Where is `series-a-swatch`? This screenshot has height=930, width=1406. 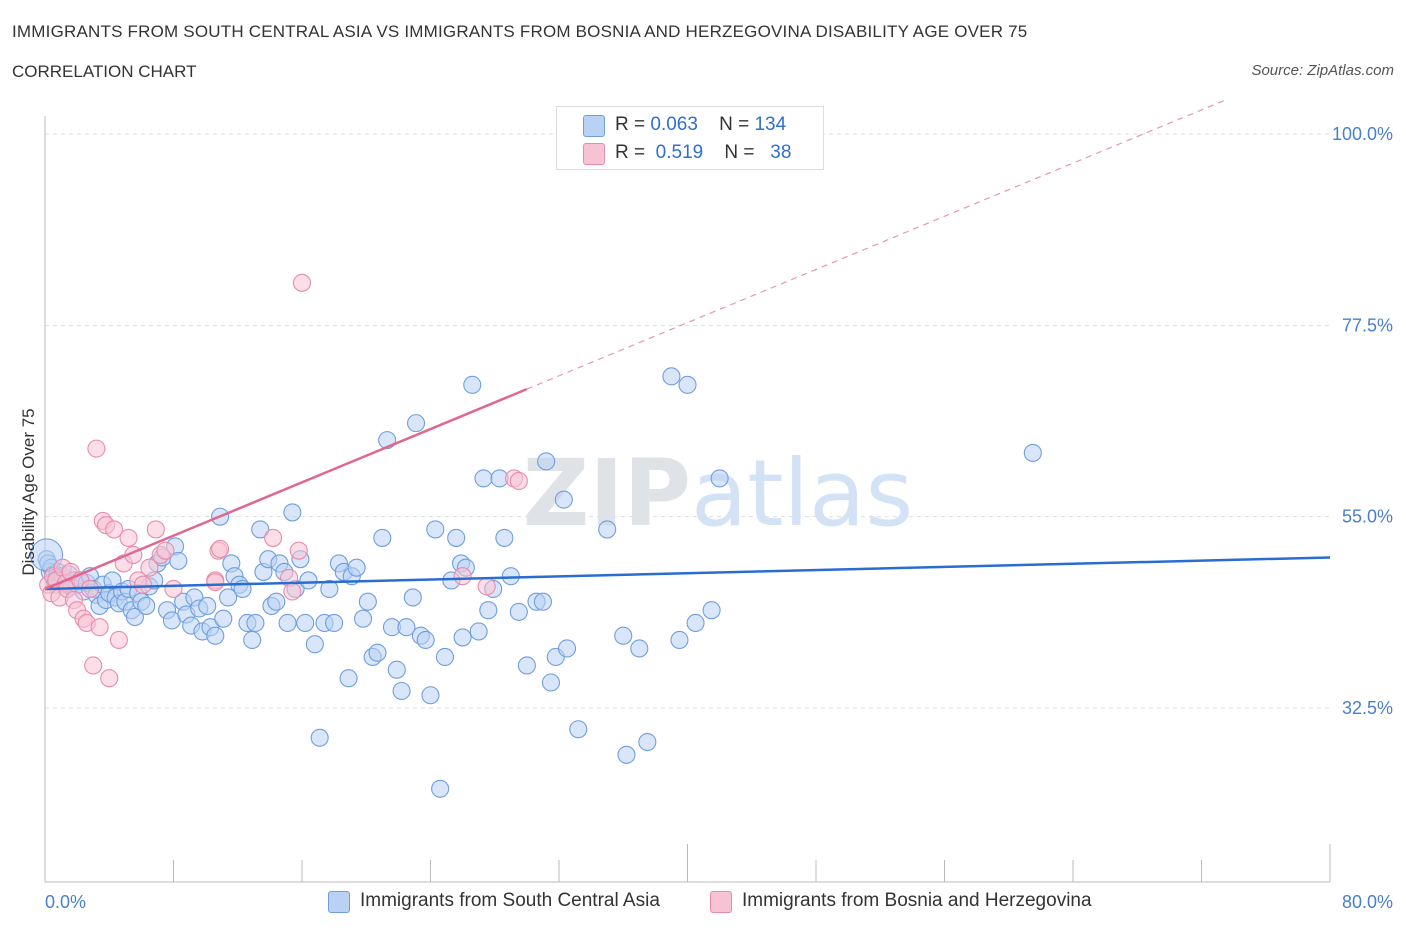
series-a-swatch is located at coordinates (594, 126).